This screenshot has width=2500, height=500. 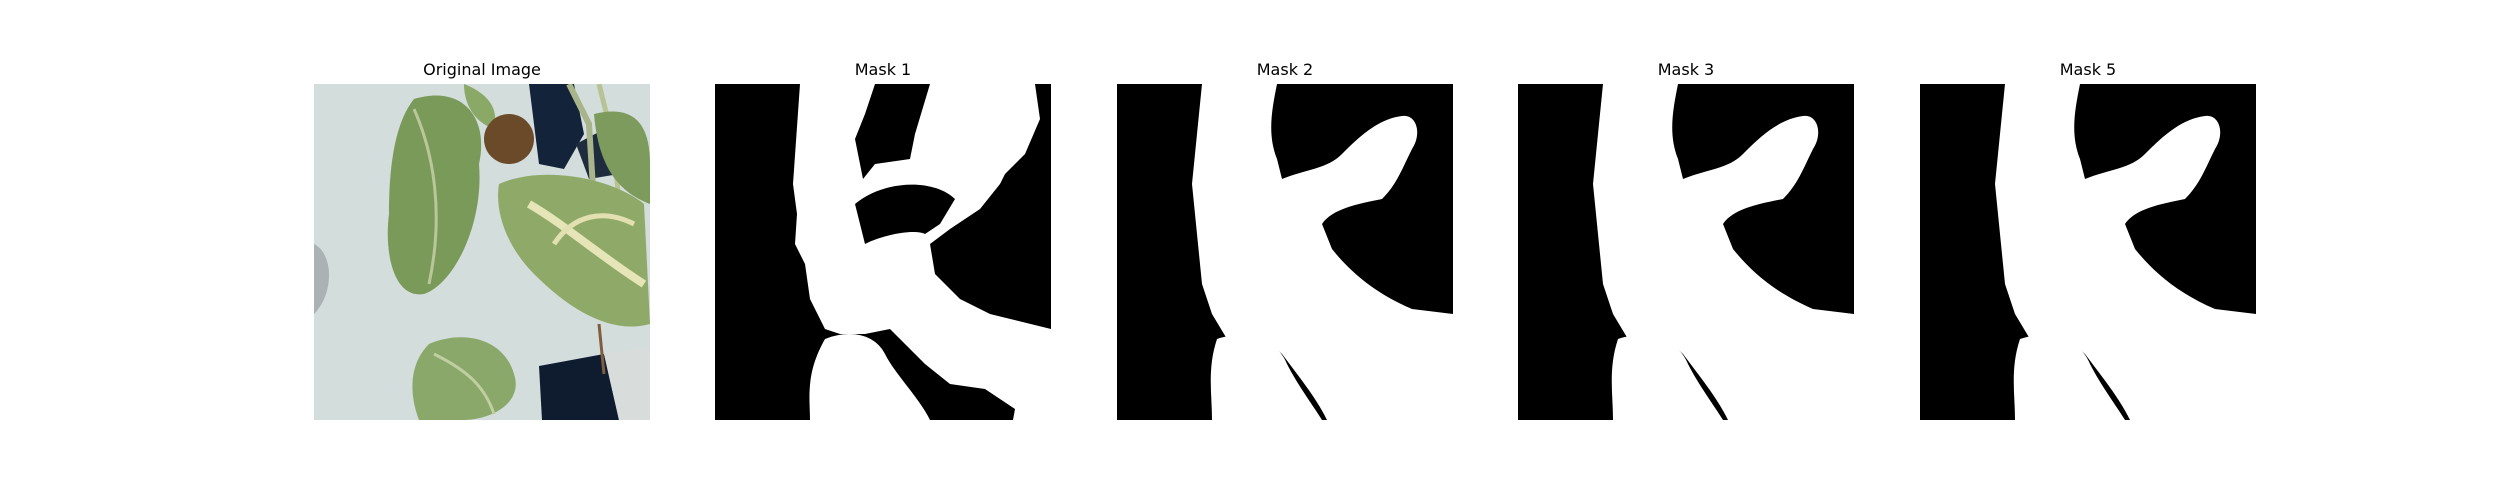 What do you see at coordinates (482, 252) in the screenshot?
I see `original-image` at bounding box center [482, 252].